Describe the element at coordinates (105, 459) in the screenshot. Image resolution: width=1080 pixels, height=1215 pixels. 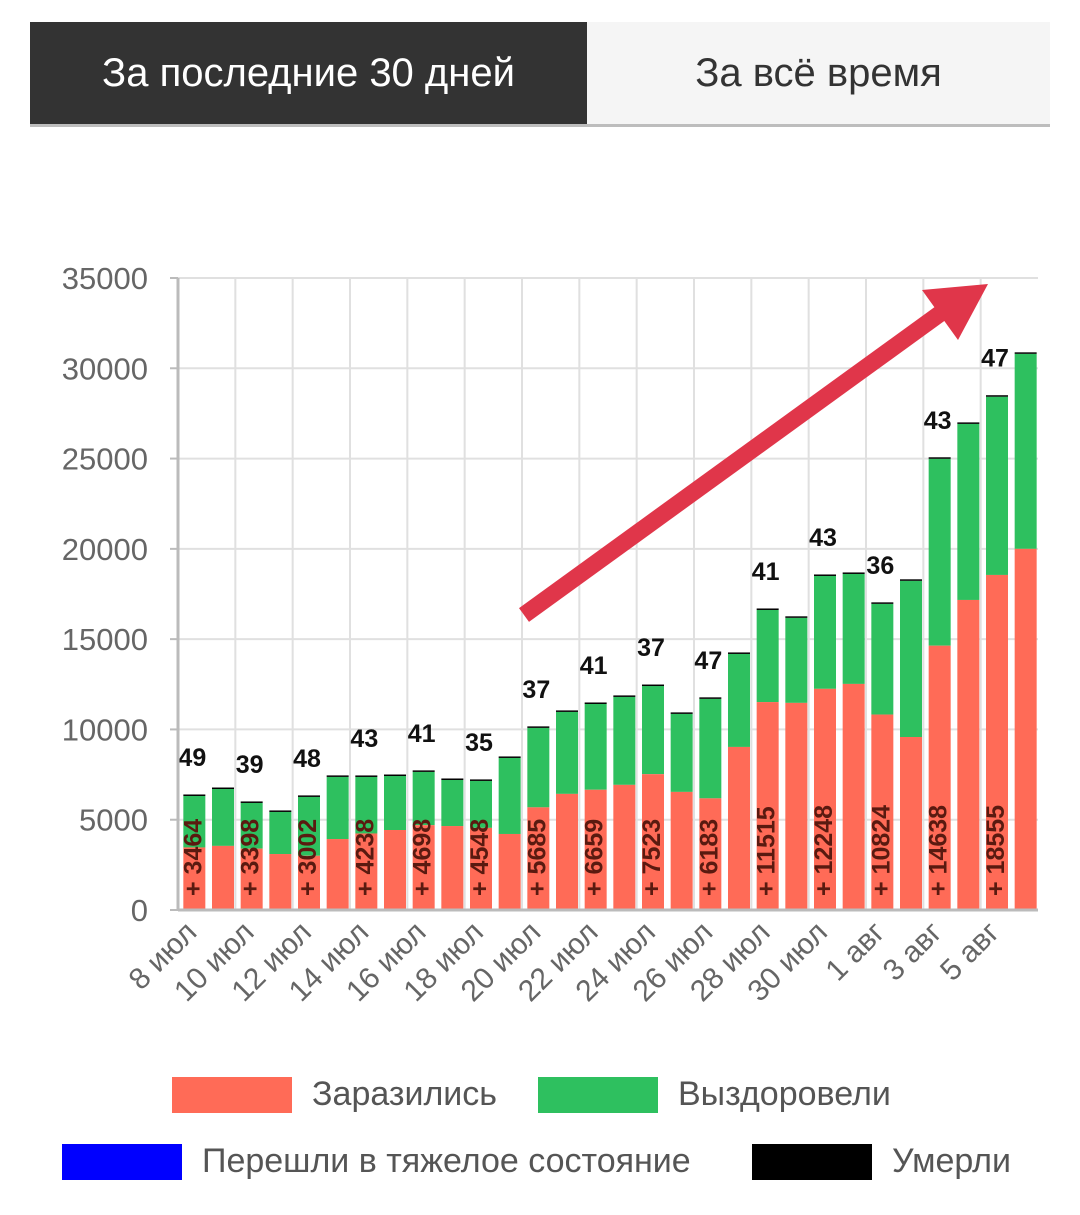
I see `y-tick-label: 25000` at that location.